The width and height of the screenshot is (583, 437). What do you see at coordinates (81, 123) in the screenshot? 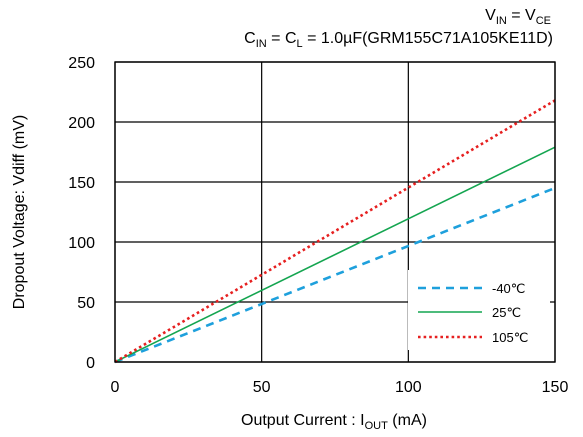
I see `y-tick-label: 200` at bounding box center [81, 123].